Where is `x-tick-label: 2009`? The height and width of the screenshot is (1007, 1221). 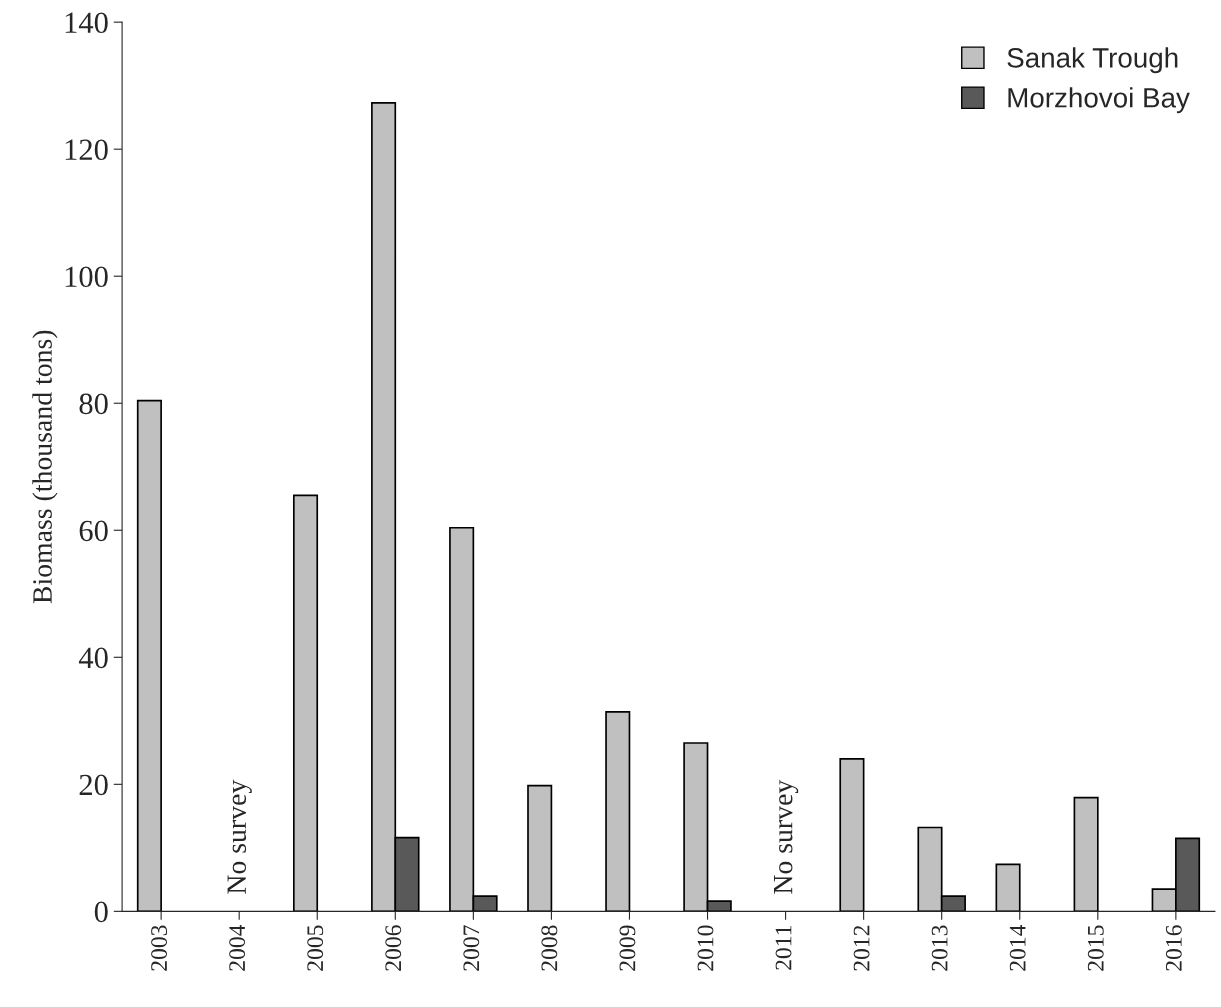
x-tick-label: 2009 is located at coordinates (627, 948).